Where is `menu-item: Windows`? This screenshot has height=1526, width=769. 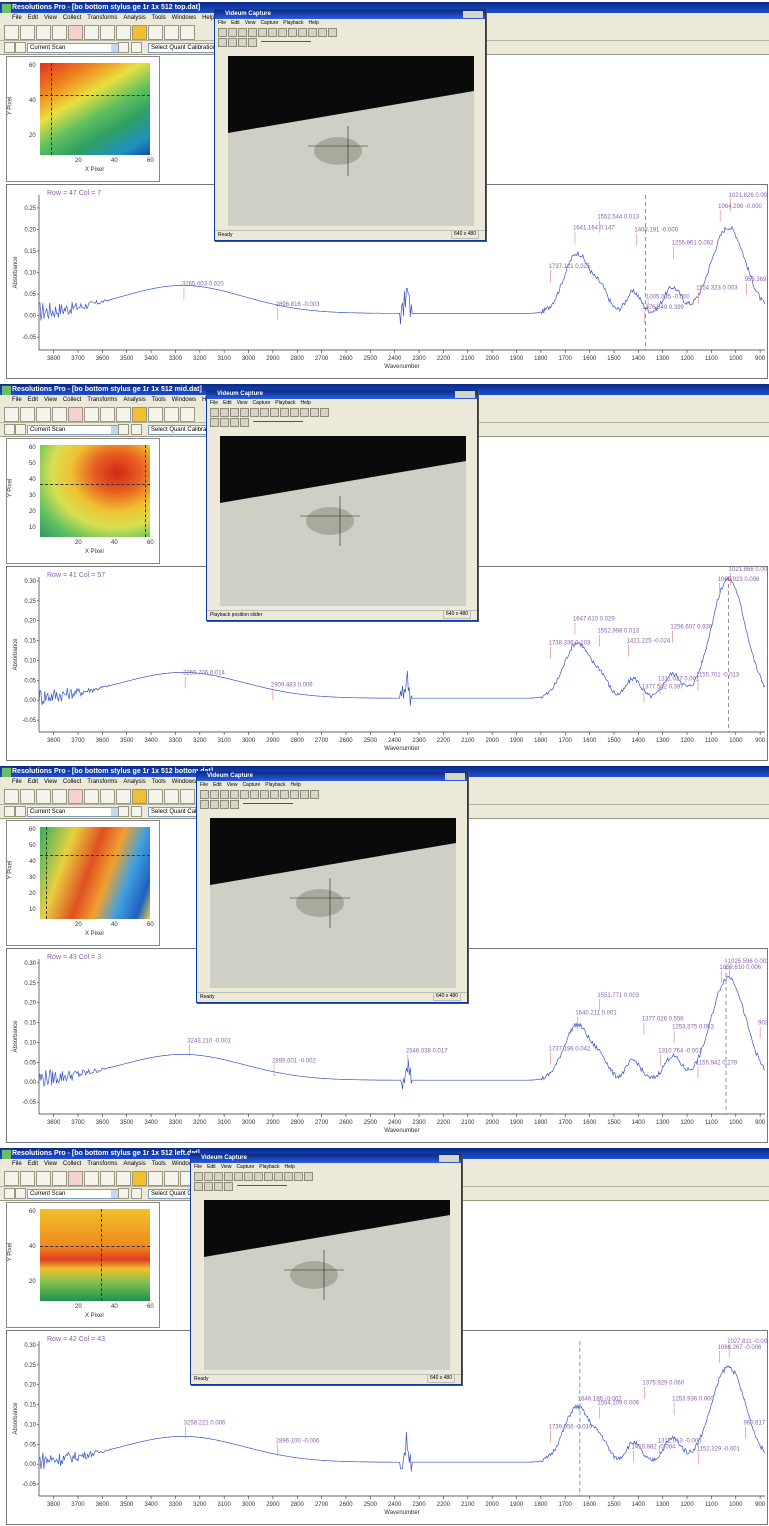 menu-item: Windows is located at coordinates (184, 400).